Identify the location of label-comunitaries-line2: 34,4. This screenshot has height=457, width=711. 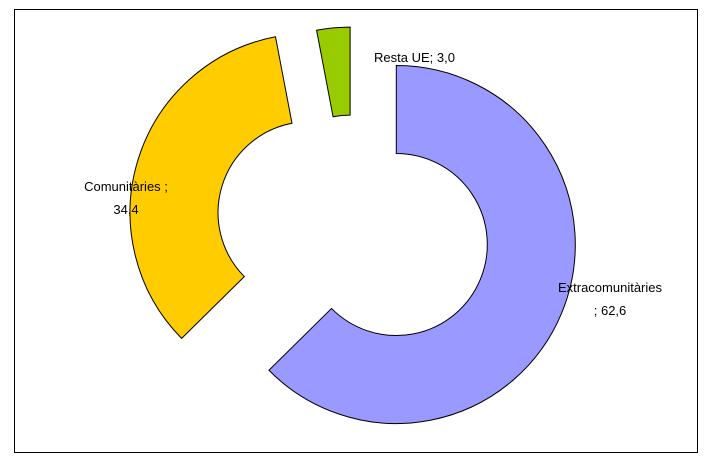
(125, 209).